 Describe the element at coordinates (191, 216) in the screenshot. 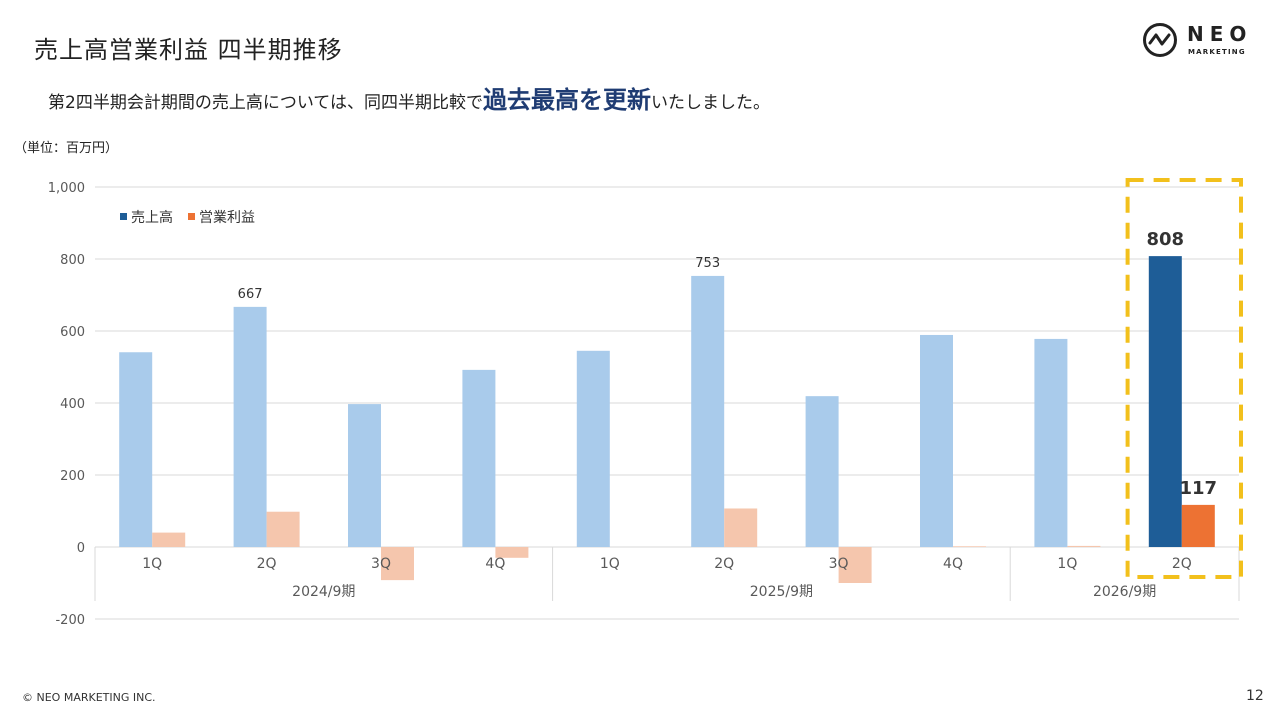

I see `legend-swatch-profit` at that location.